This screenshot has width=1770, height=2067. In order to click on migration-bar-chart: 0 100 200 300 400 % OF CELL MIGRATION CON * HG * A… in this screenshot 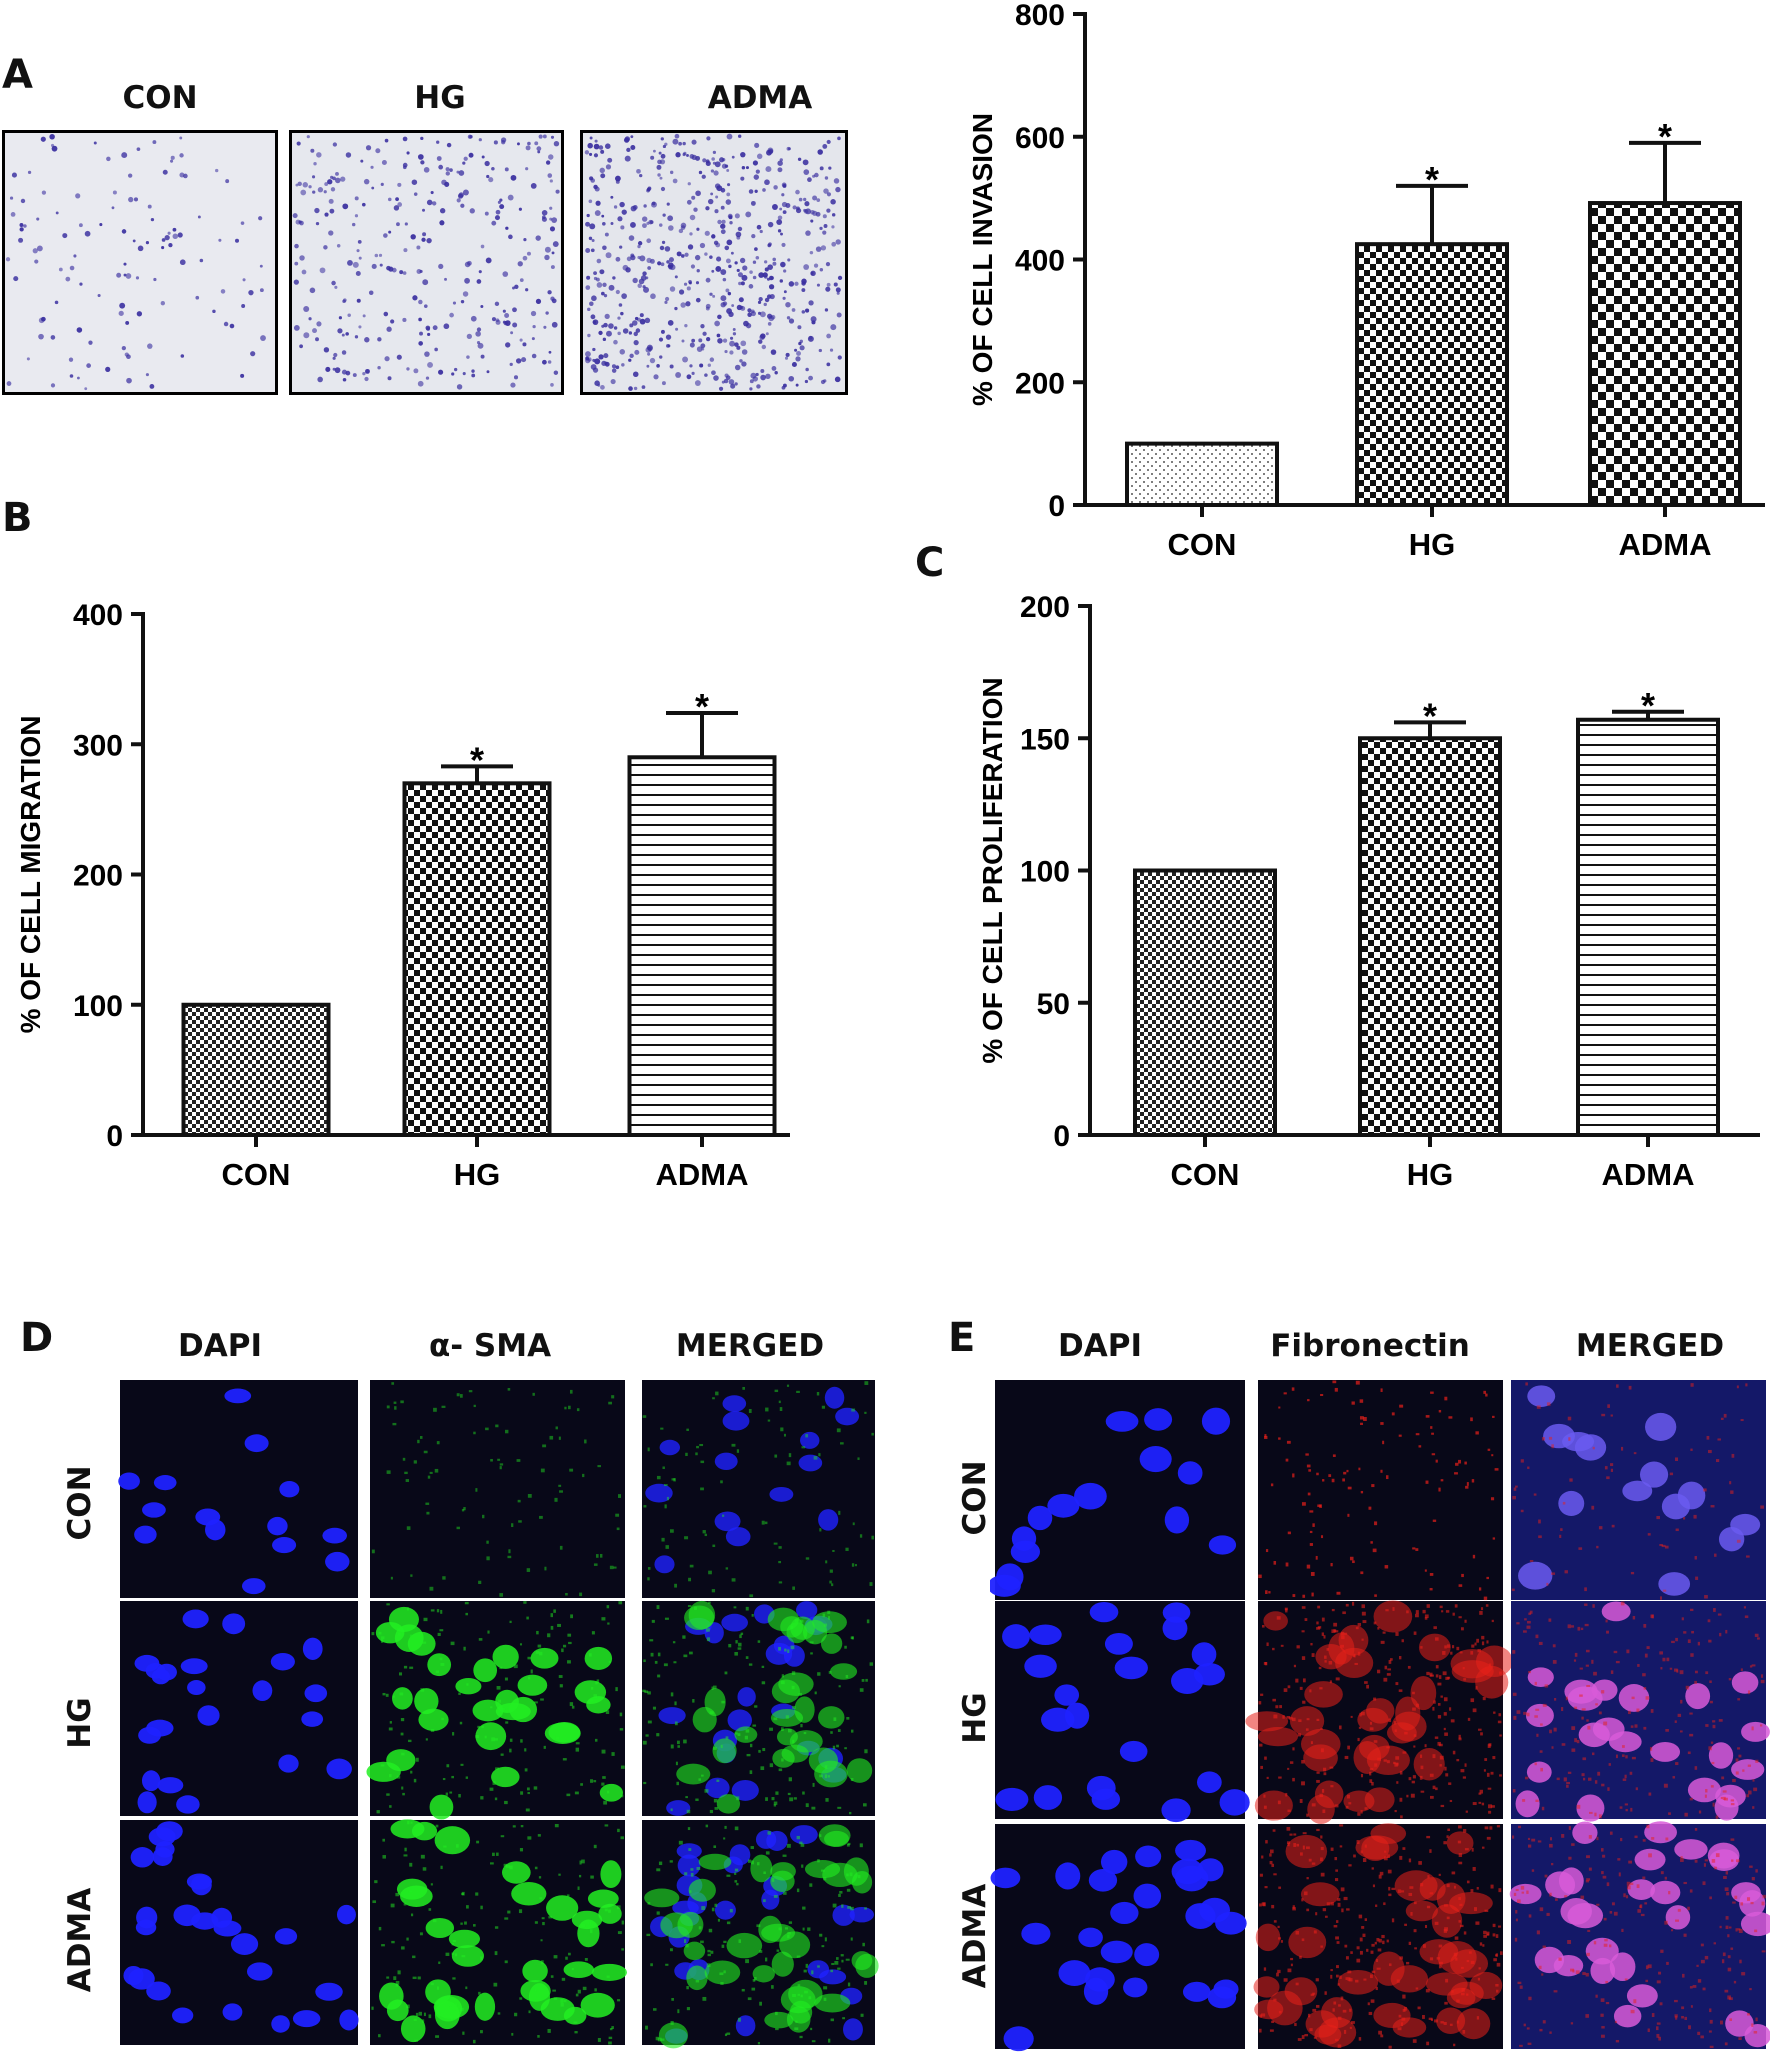, I will do `click(402, 895)`.